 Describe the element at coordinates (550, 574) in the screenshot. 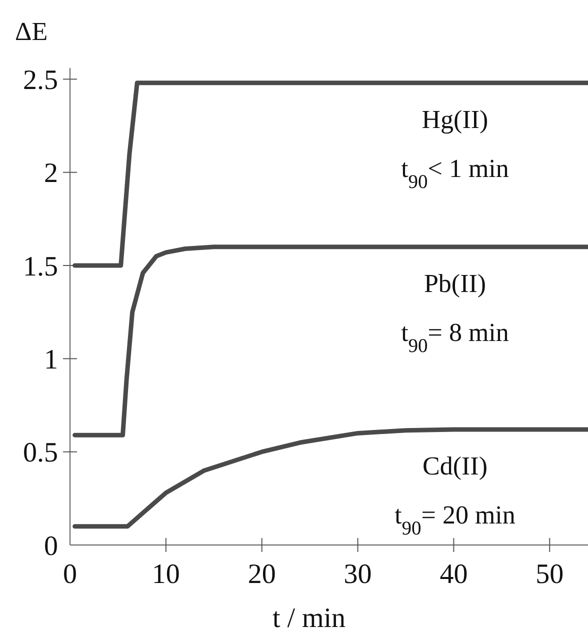

I see `x-tick-label: 50` at that location.